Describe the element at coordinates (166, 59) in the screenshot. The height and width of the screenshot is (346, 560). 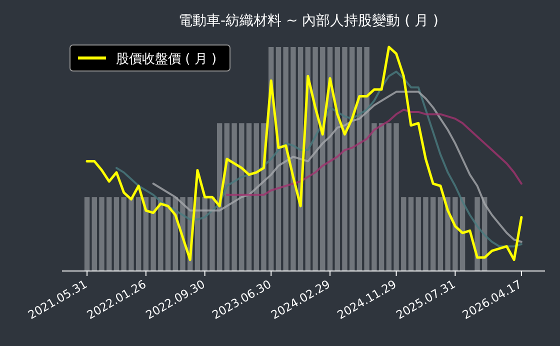
I see `legend-label: 股價收盤價 ( 月 )` at that location.